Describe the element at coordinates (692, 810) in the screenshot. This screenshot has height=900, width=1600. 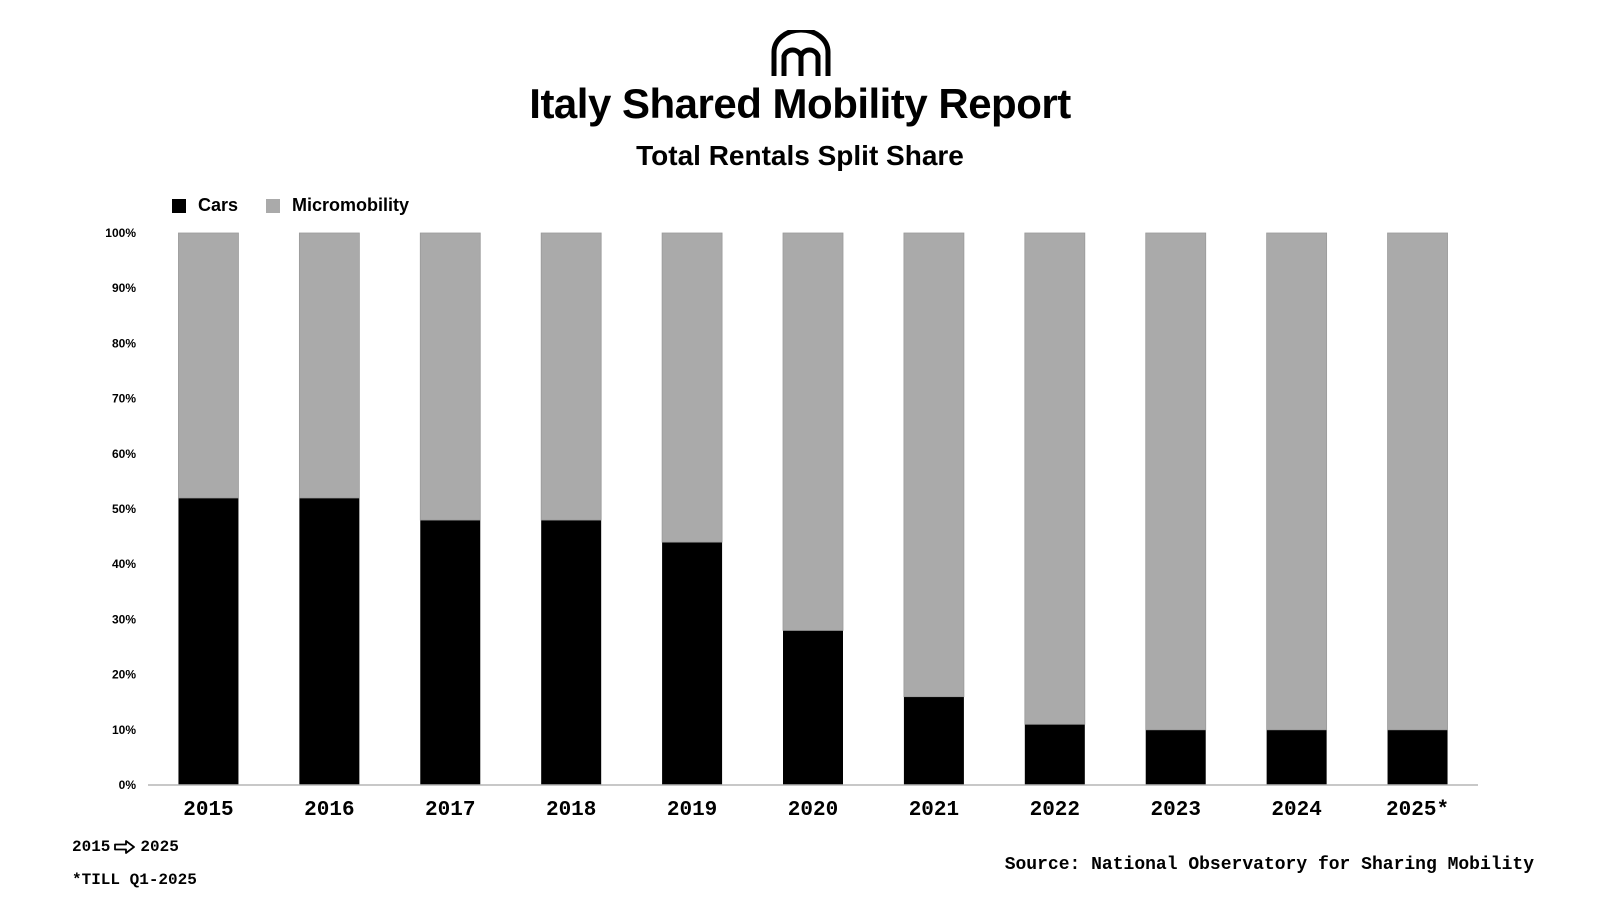
I see `x-tick-label: 2019` at that location.